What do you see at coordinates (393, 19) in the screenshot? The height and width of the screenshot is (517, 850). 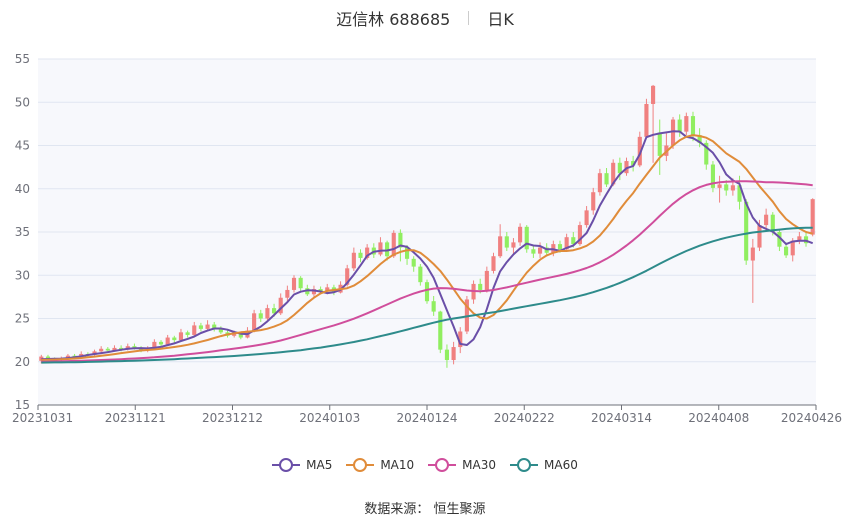 I see `chart-title-stock: 迈信林 688685` at bounding box center [393, 19].